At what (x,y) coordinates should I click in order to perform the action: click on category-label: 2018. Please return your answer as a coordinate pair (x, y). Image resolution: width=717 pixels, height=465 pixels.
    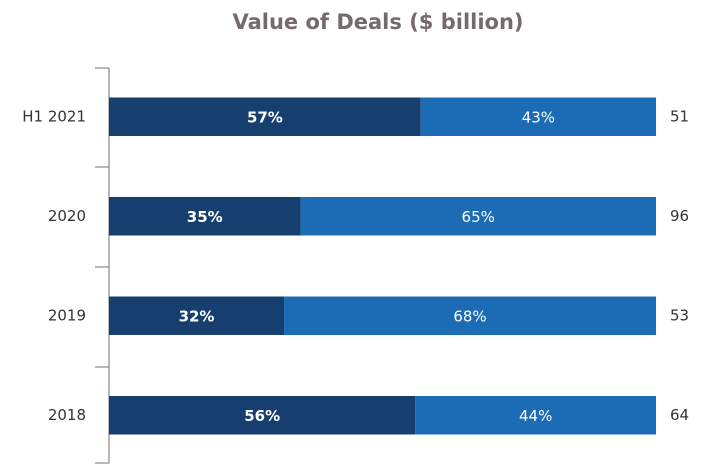
    Looking at the image, I should click on (67, 415).